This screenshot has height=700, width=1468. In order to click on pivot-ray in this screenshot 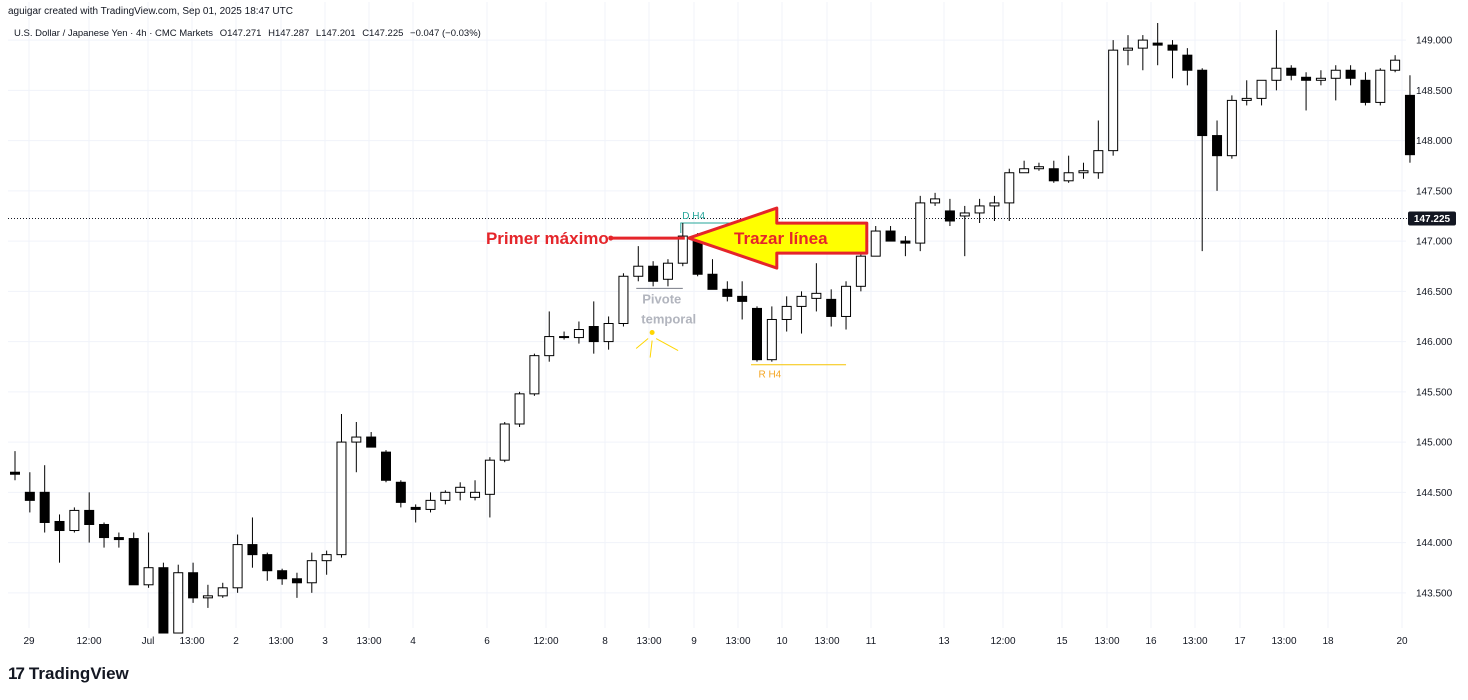, I will do `click(642, 343)`.